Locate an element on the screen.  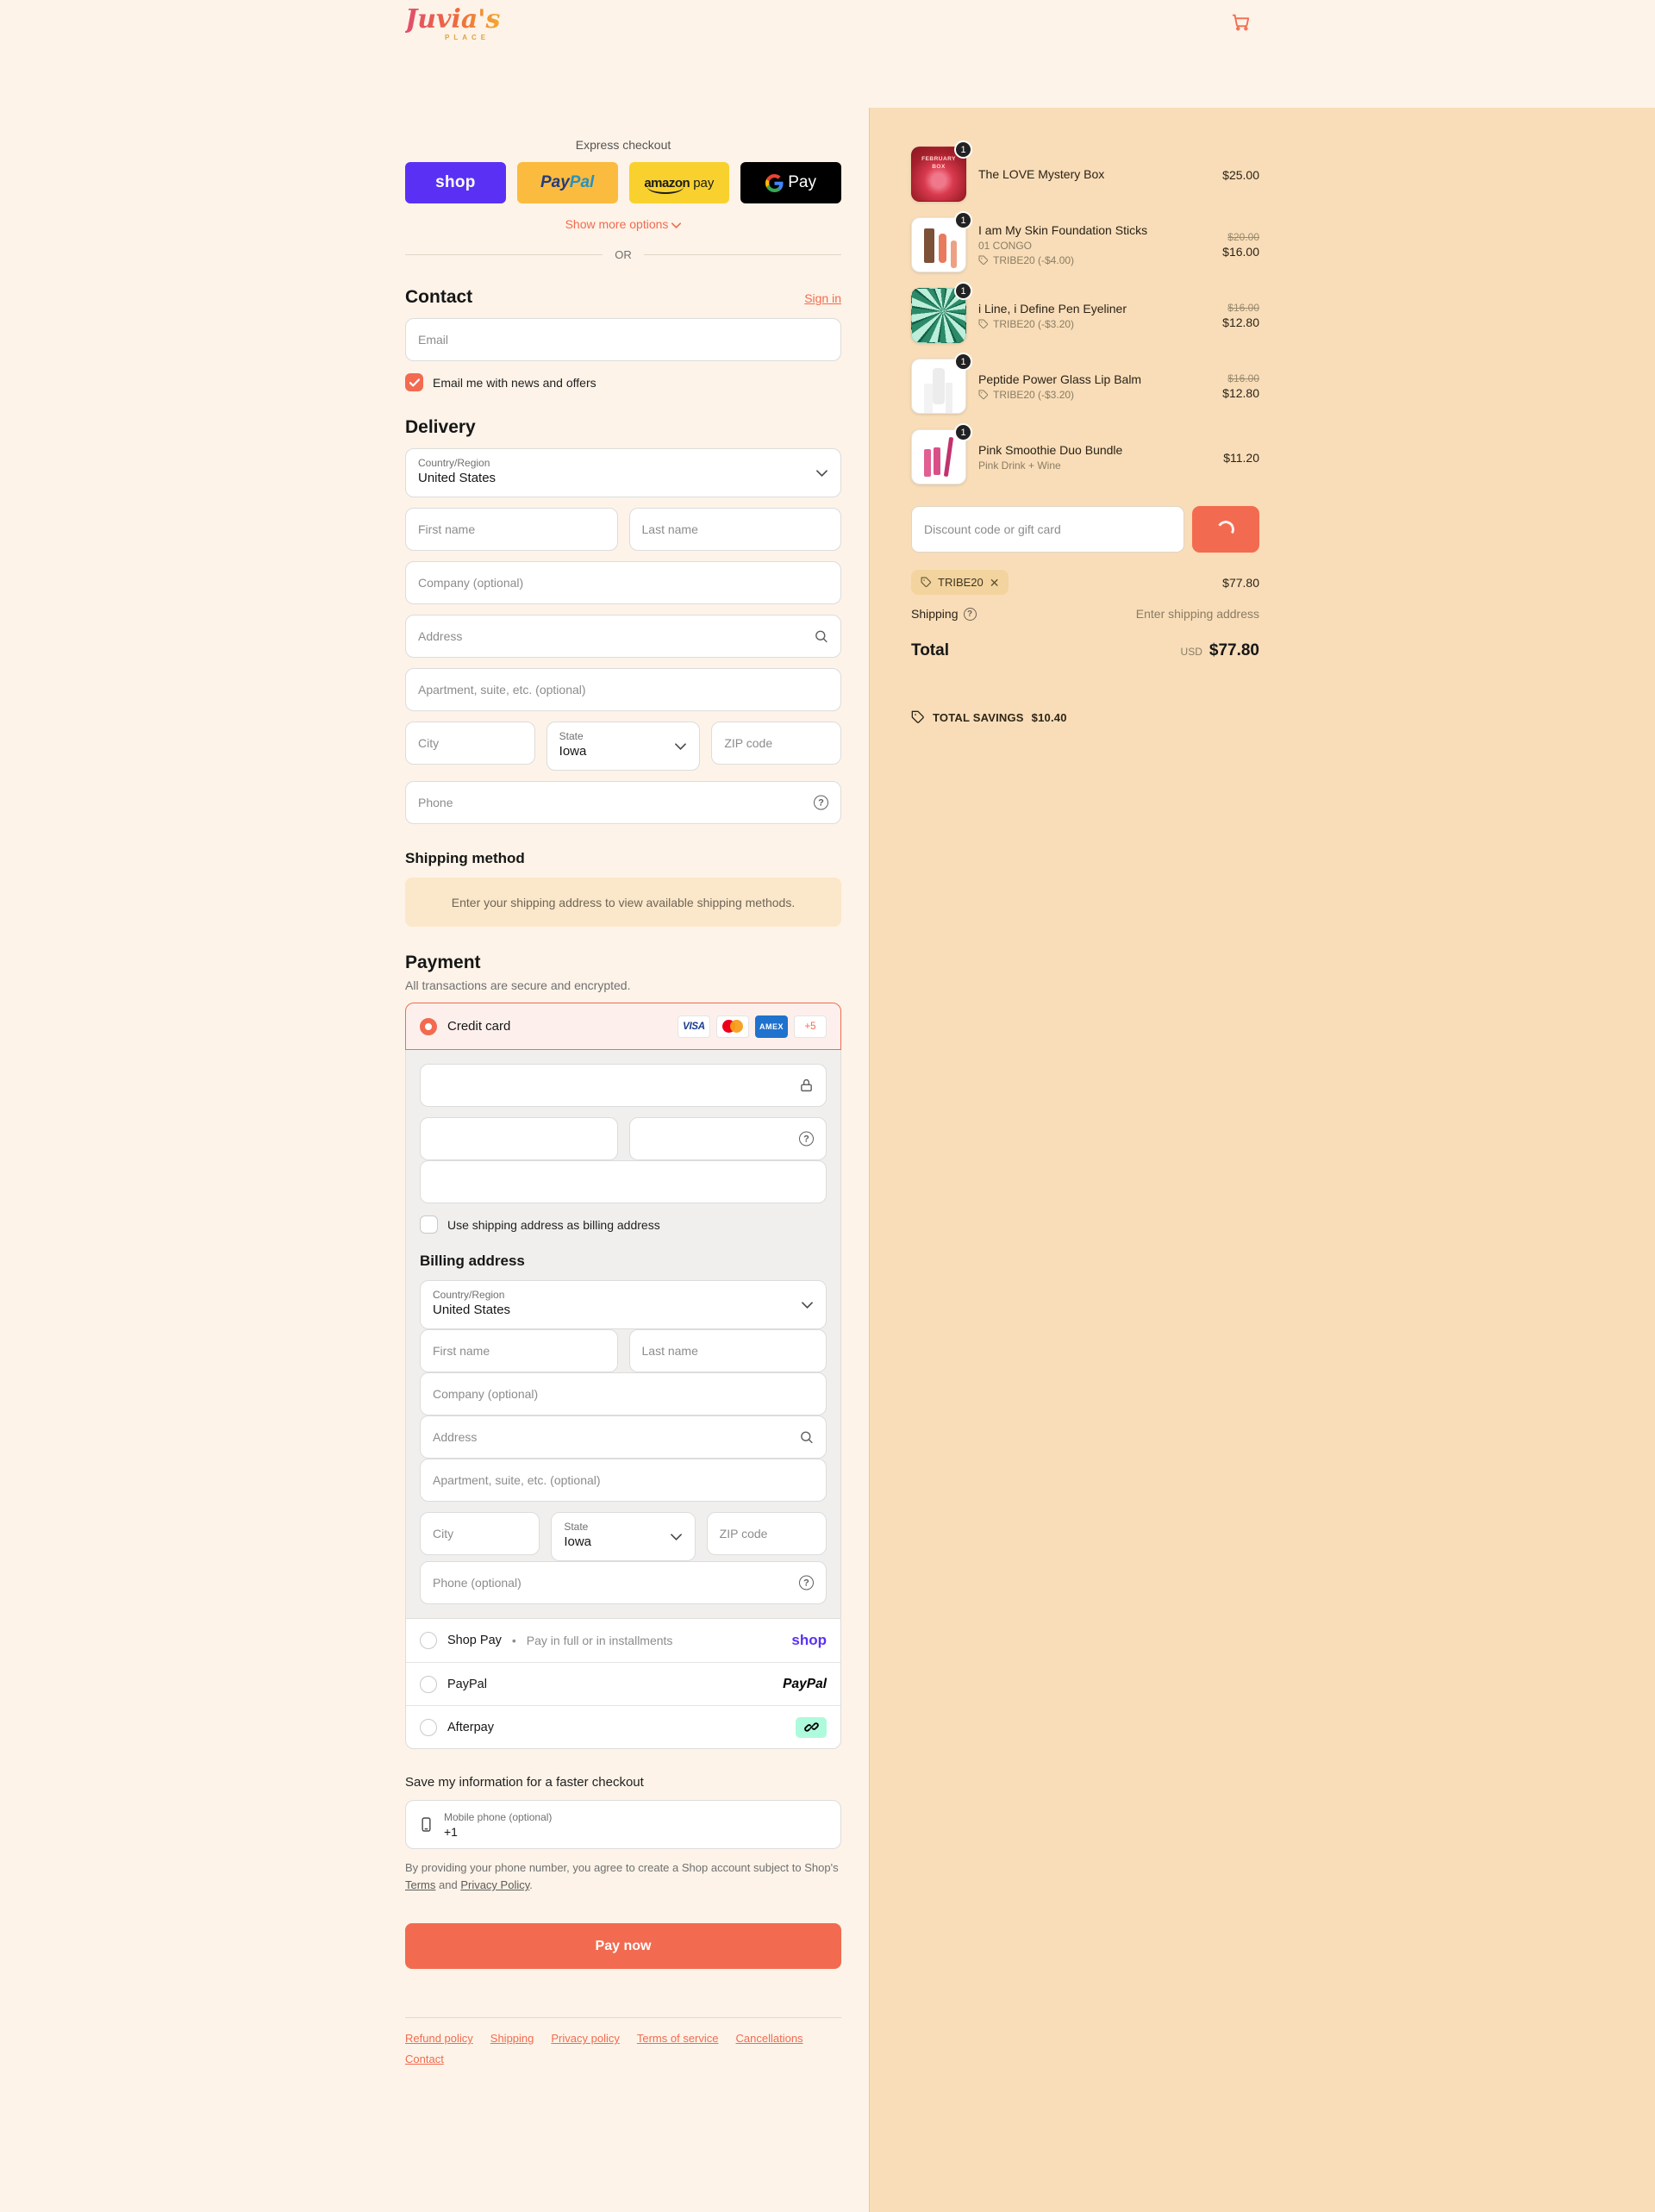
email-field is located at coordinates (623, 339).